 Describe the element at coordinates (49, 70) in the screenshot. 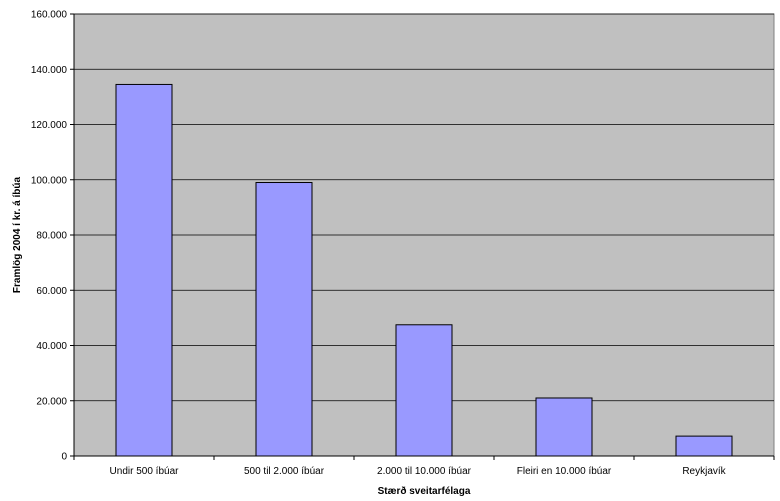

I see `y-tick-label: 140.000` at that location.